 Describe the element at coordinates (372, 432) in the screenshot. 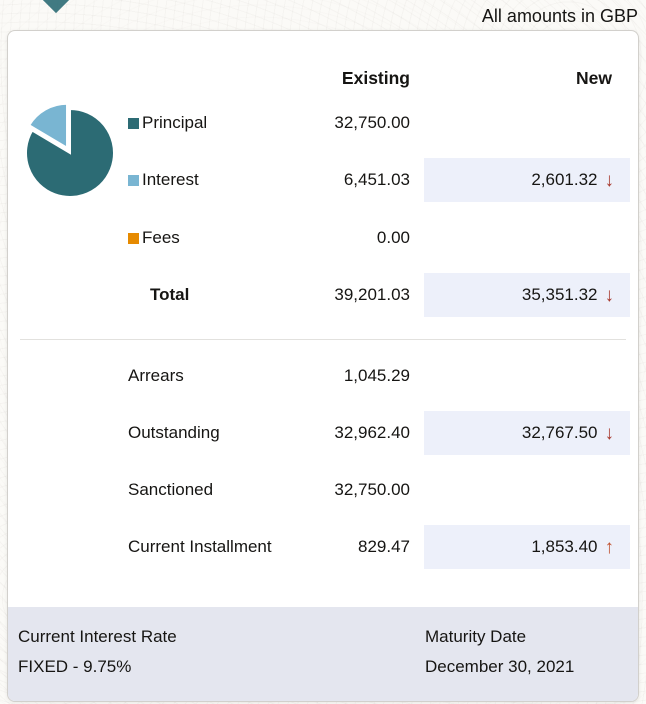

I see `outstanding-existing-value: 32,962.40` at that location.